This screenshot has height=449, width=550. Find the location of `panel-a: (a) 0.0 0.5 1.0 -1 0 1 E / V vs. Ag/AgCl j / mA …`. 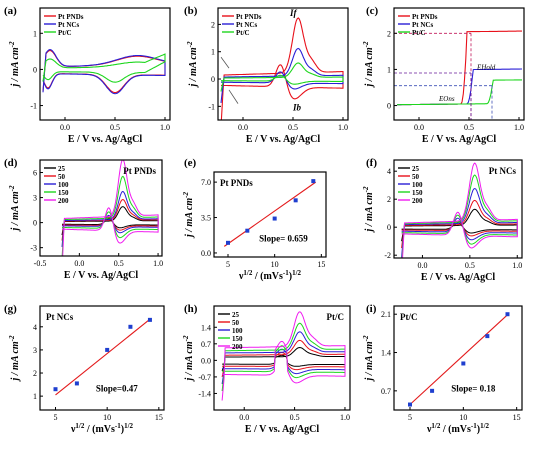

panel-a: (a) 0.0 0.5 1.0 -1 0 1 E / V vs. Ag/AgCl j / mA … is located at coordinates (87, 75).